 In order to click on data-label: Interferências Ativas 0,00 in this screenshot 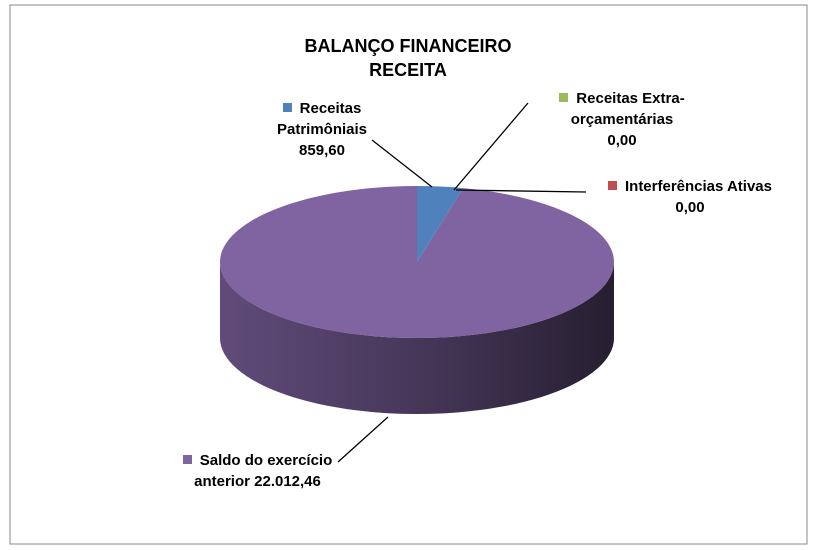, I will do `click(690, 197)`.